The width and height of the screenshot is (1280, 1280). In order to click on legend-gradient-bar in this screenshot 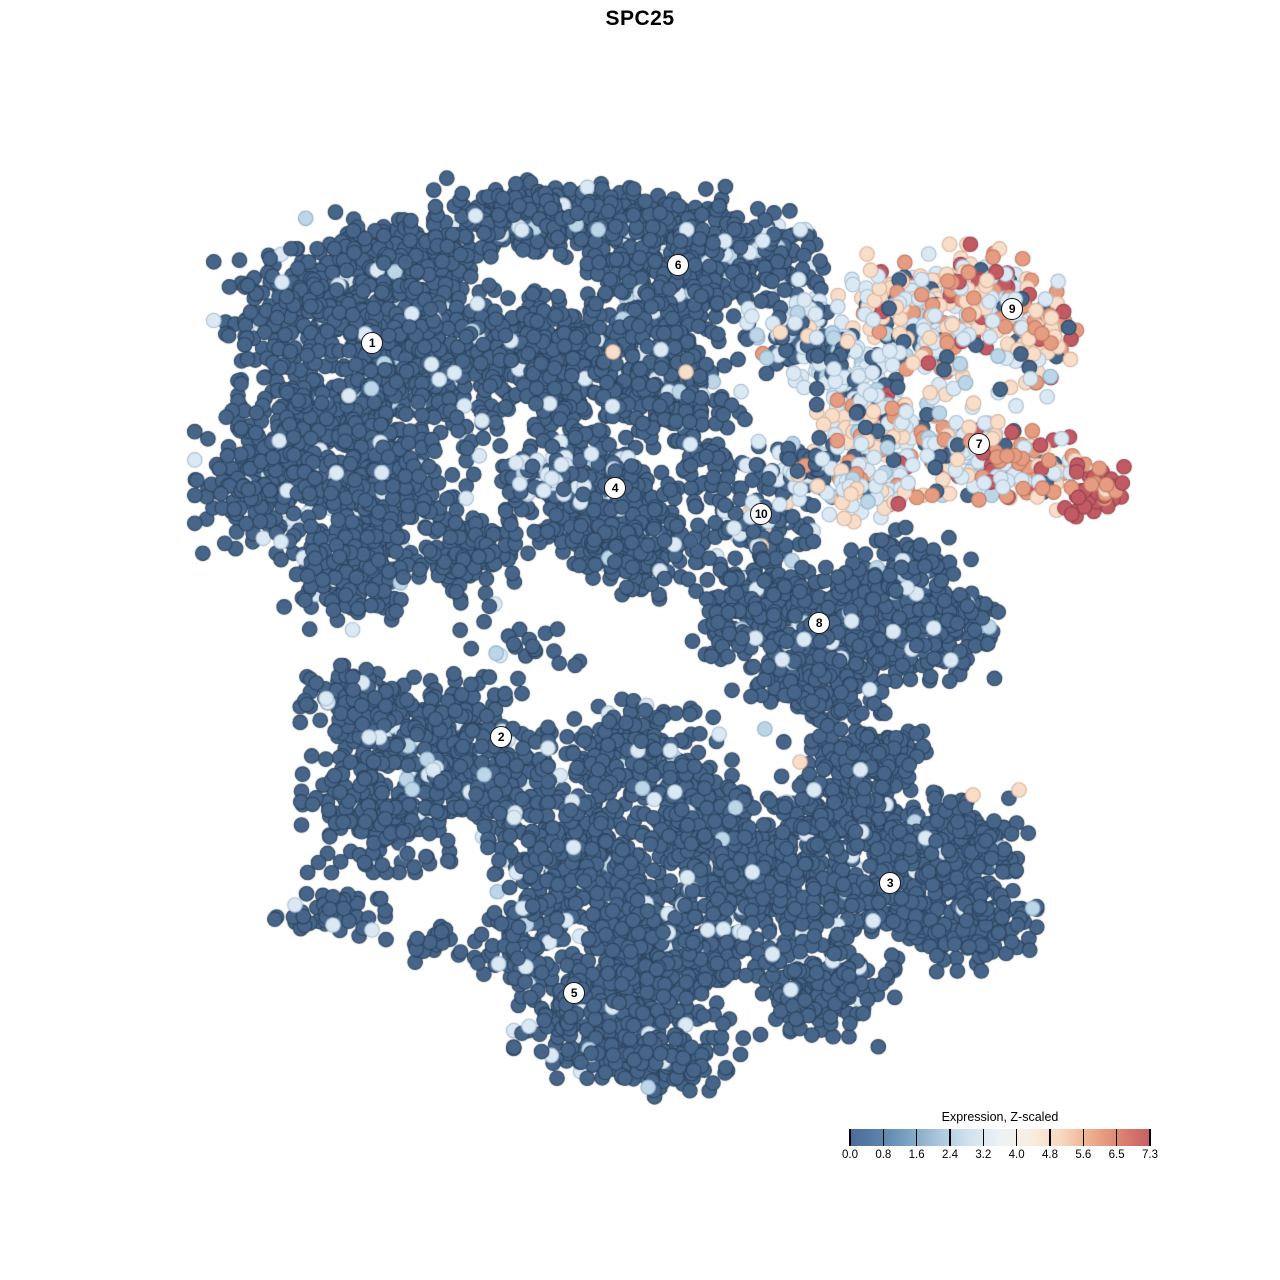, I will do `click(1000, 1137)`.